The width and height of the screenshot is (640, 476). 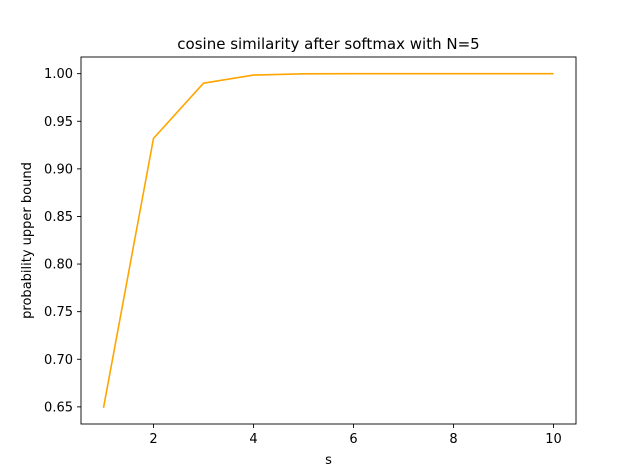 I want to click on x-axis: 2 4 6 8 10, so click(x=355, y=435).